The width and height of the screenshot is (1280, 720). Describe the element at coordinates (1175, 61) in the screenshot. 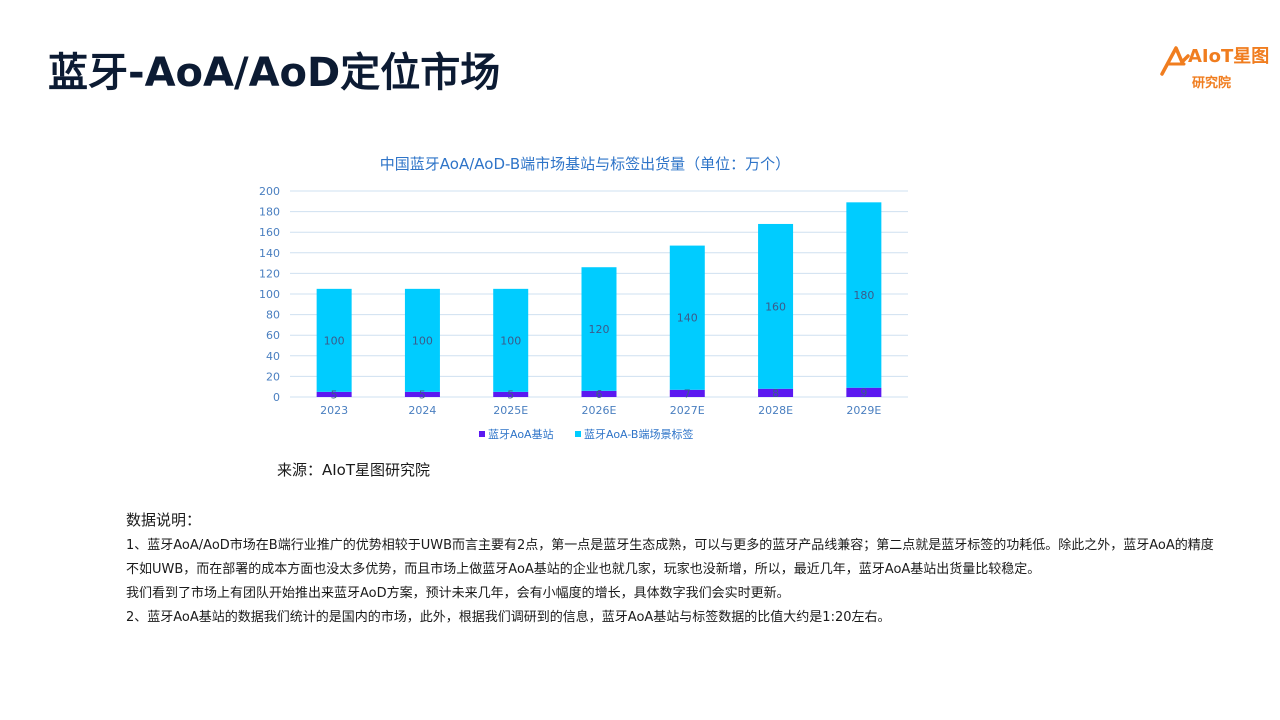

I see `logo-icon` at that location.